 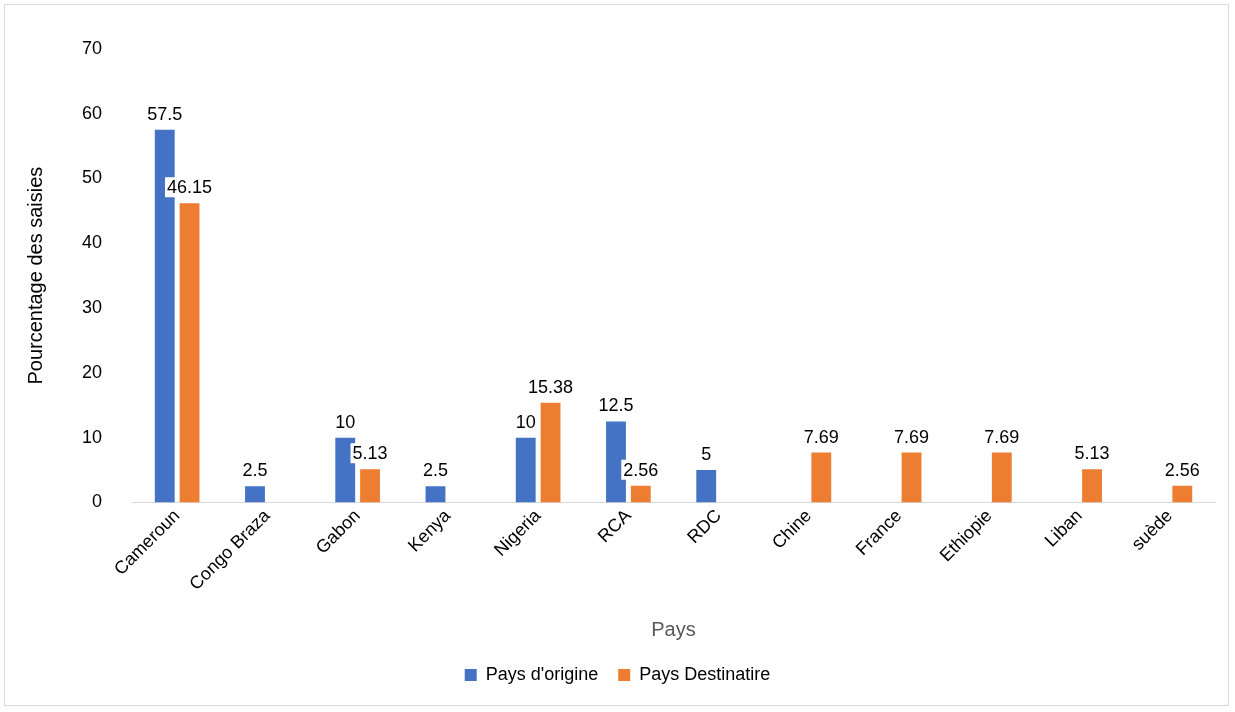 What do you see at coordinates (92, 177) in the screenshot?
I see `y-tick-label: 50` at bounding box center [92, 177].